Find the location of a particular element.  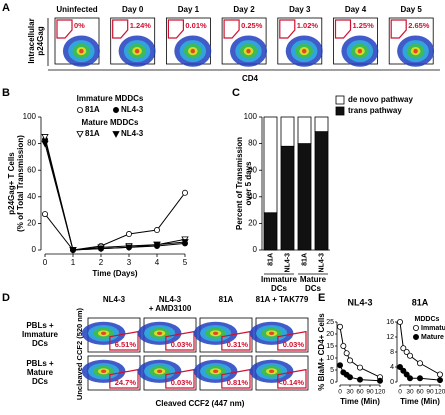

x-axis-label: Time (Days) is located at coordinates (115, 273).